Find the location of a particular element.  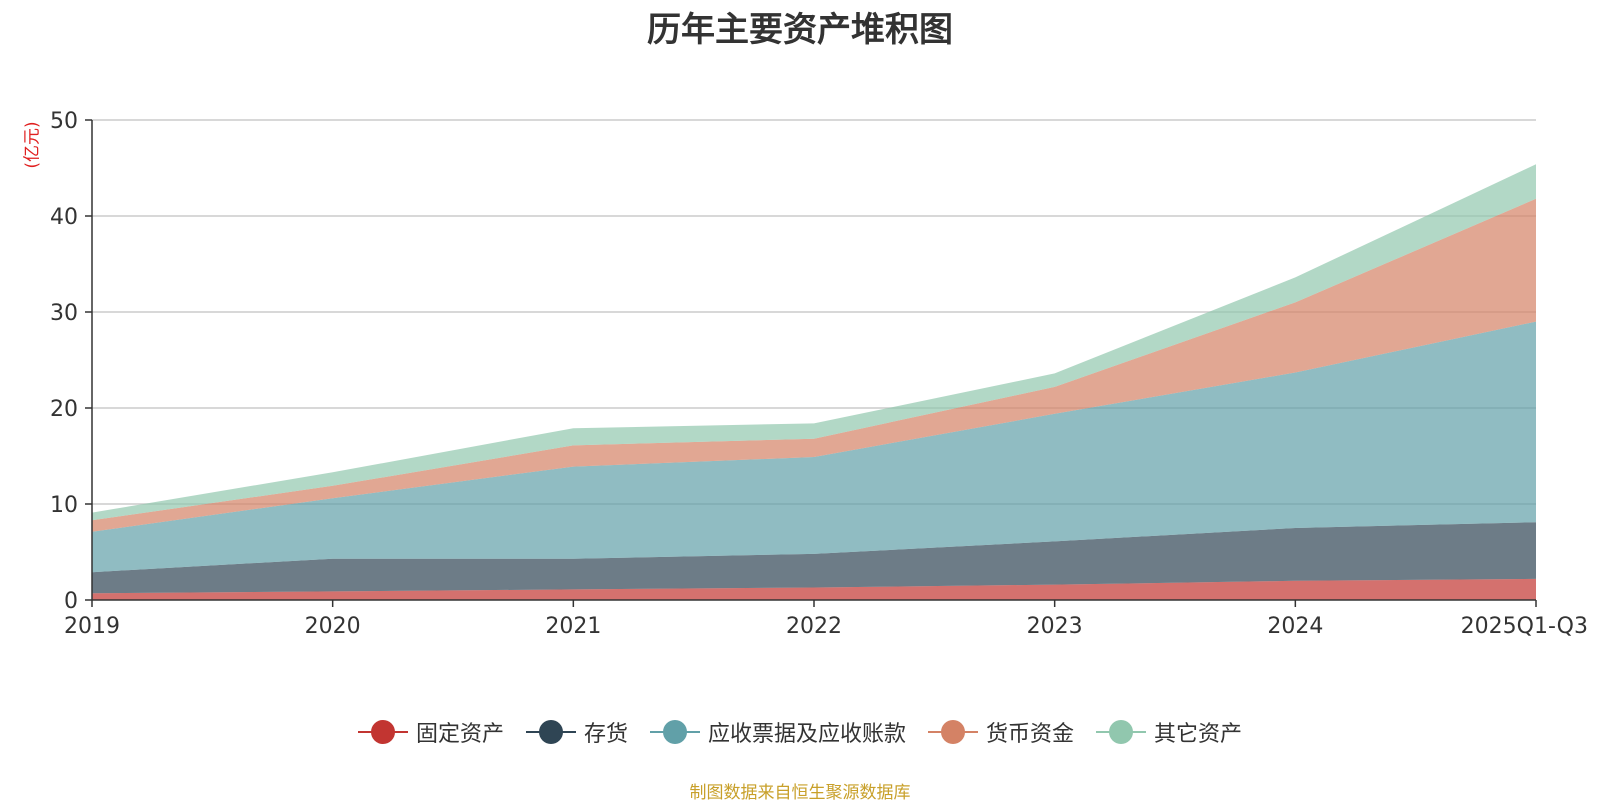

legend-label: 存货 is located at coordinates (605, 734).